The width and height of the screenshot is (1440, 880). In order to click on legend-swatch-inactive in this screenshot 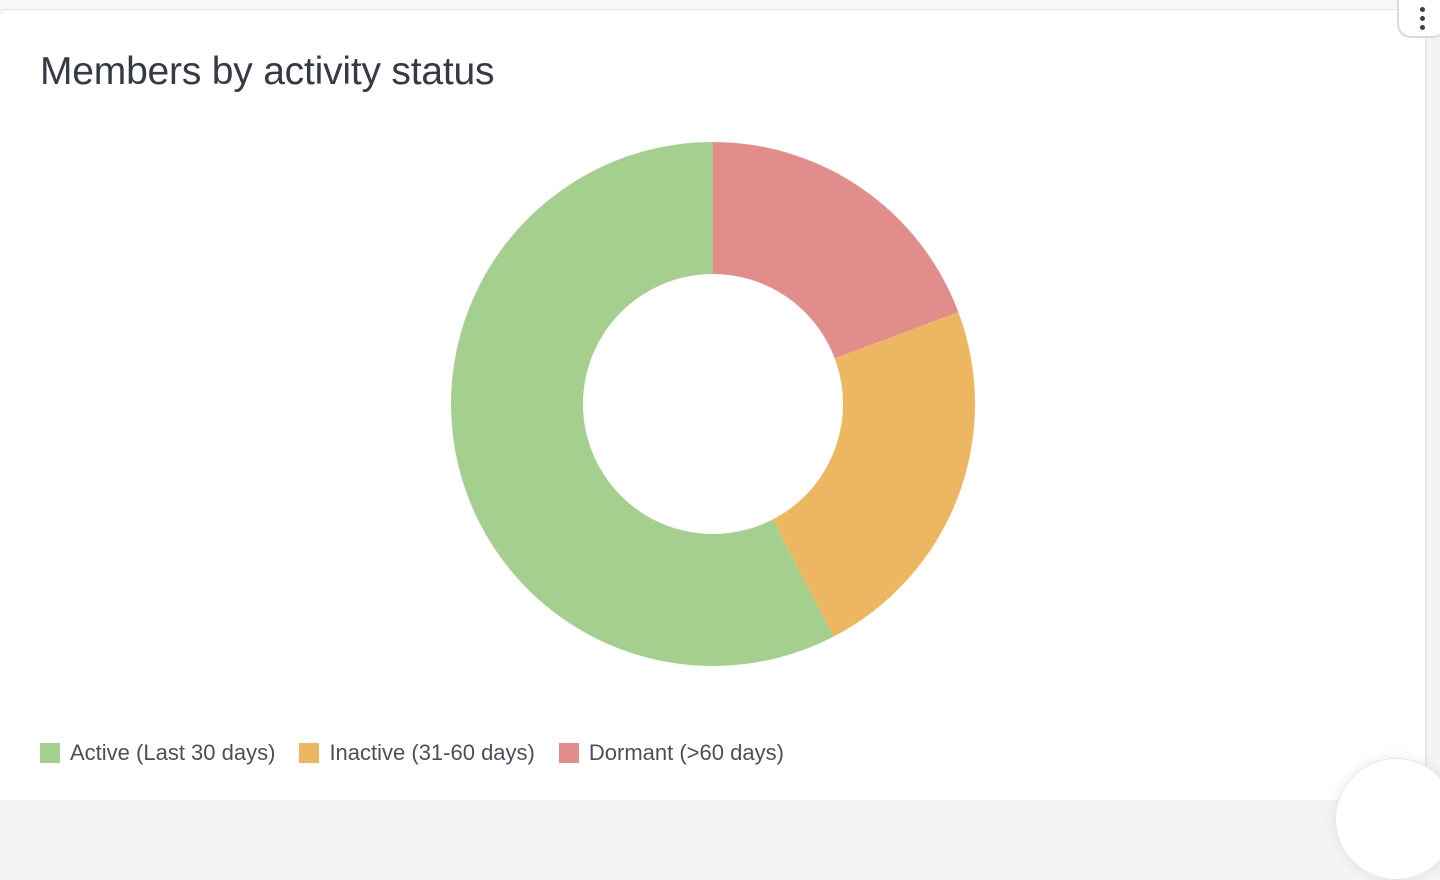, I will do `click(309, 753)`.